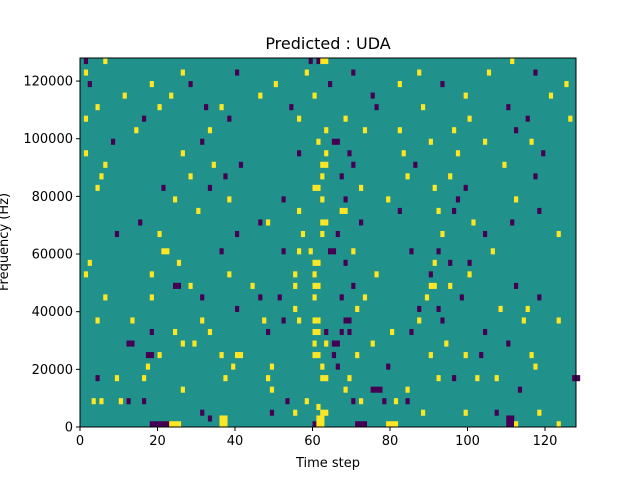  Describe the element at coordinates (327, 43) in the screenshot. I see `chart-title: Predicted : UDA` at that location.